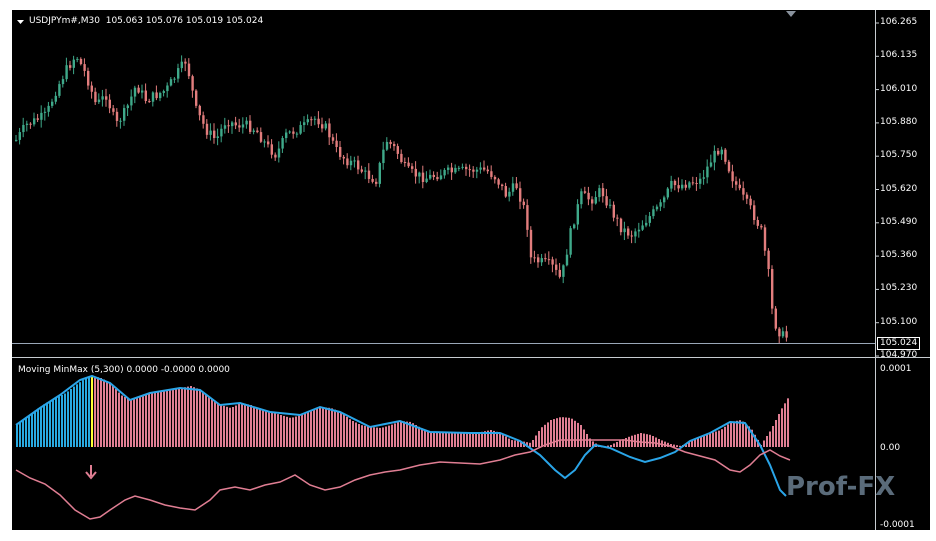 This screenshot has width=936, height=541. What do you see at coordinates (20, 22) in the screenshot?
I see `triangle-down-icon` at bounding box center [20, 22].